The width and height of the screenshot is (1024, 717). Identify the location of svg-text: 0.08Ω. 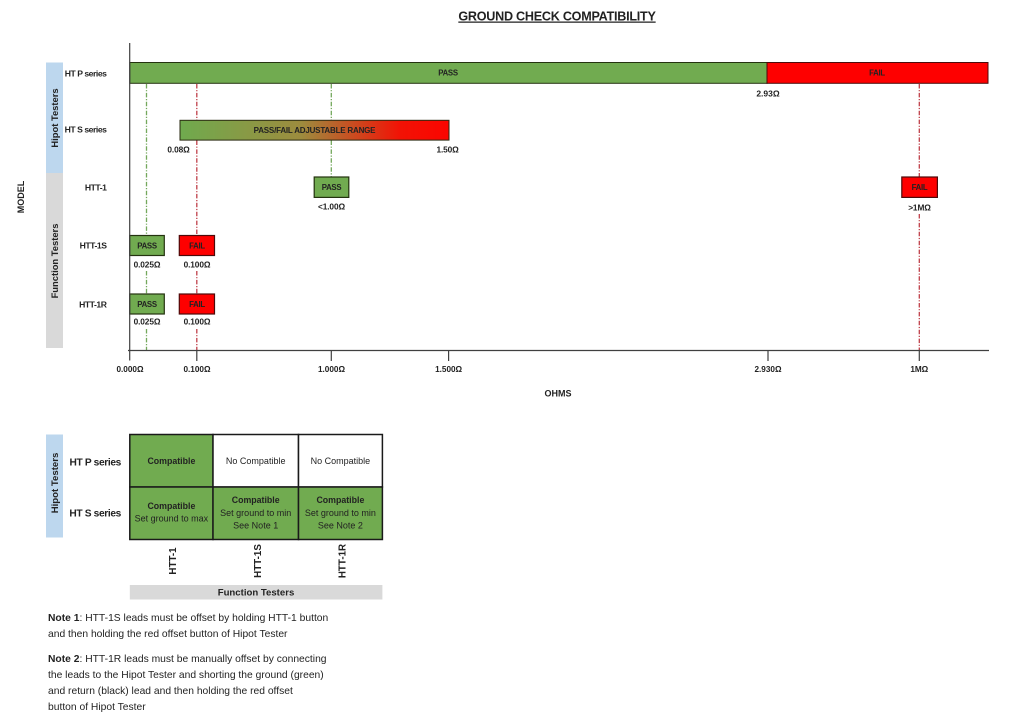
(178, 150).